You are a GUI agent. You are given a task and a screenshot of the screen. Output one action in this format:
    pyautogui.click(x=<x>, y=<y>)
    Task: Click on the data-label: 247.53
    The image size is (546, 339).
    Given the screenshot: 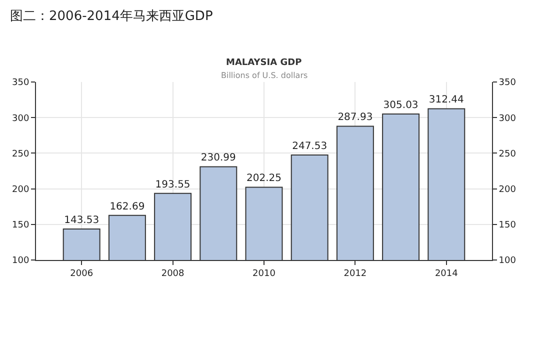 What is the action you would take?
    pyautogui.click(x=310, y=146)
    